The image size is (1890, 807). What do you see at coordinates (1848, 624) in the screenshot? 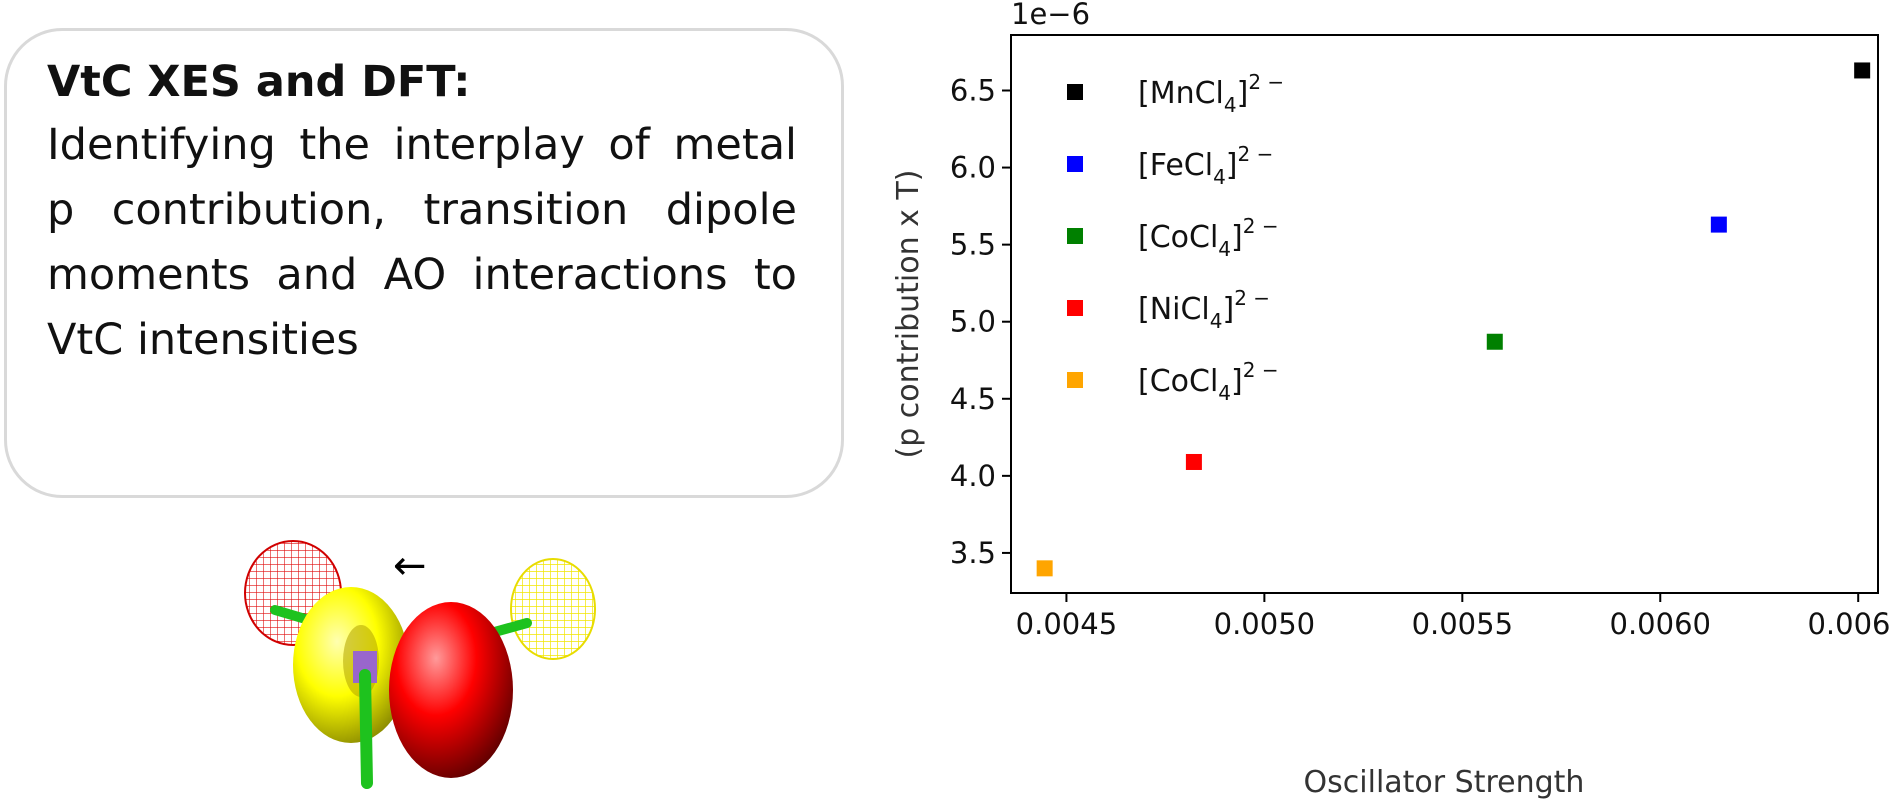
I see `x-tick-label: 0.0065` at bounding box center [1848, 624].